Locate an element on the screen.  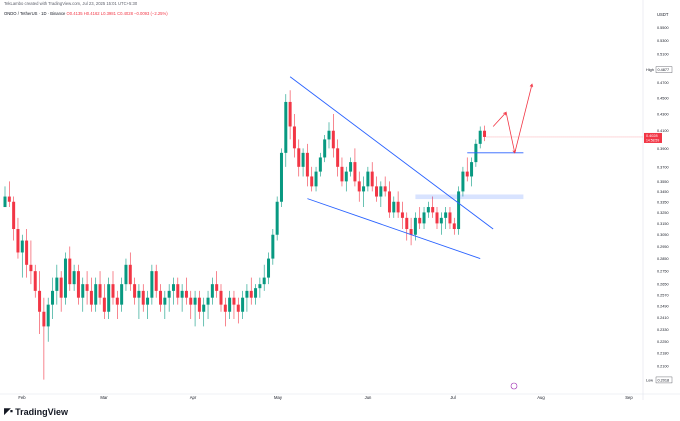
y-tick-label: 0.5100 is located at coordinates (663, 55).